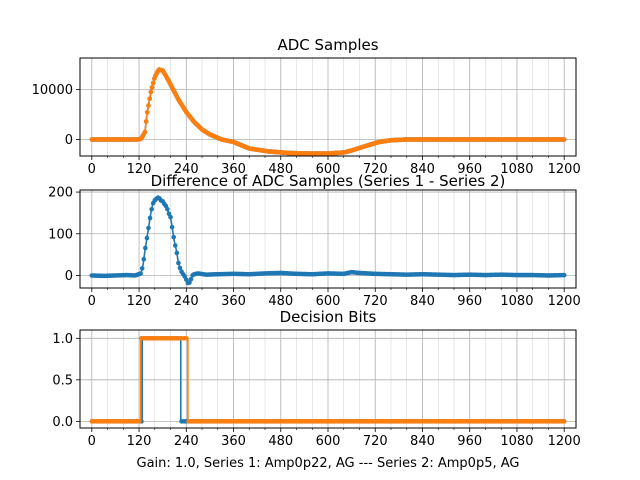 The height and width of the screenshot is (480, 640). Describe the element at coordinates (69, 276) in the screenshot. I see `difference-ytick-label: 0` at that location.